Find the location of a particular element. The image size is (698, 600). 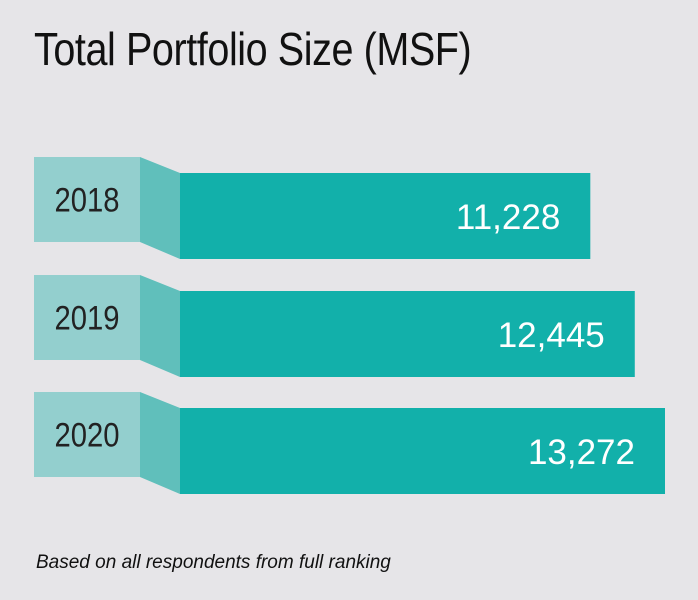

bar-value-label: 11,228 is located at coordinates (508, 217).